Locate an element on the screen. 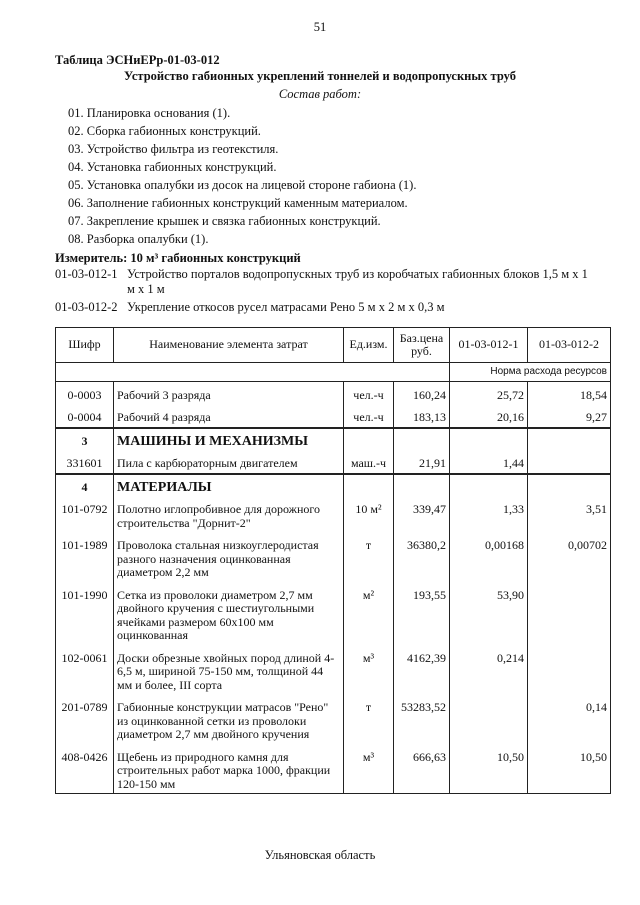 The width and height of the screenshot is (640, 905). cell-v2: 0,00702 is located at coordinates (569, 557).